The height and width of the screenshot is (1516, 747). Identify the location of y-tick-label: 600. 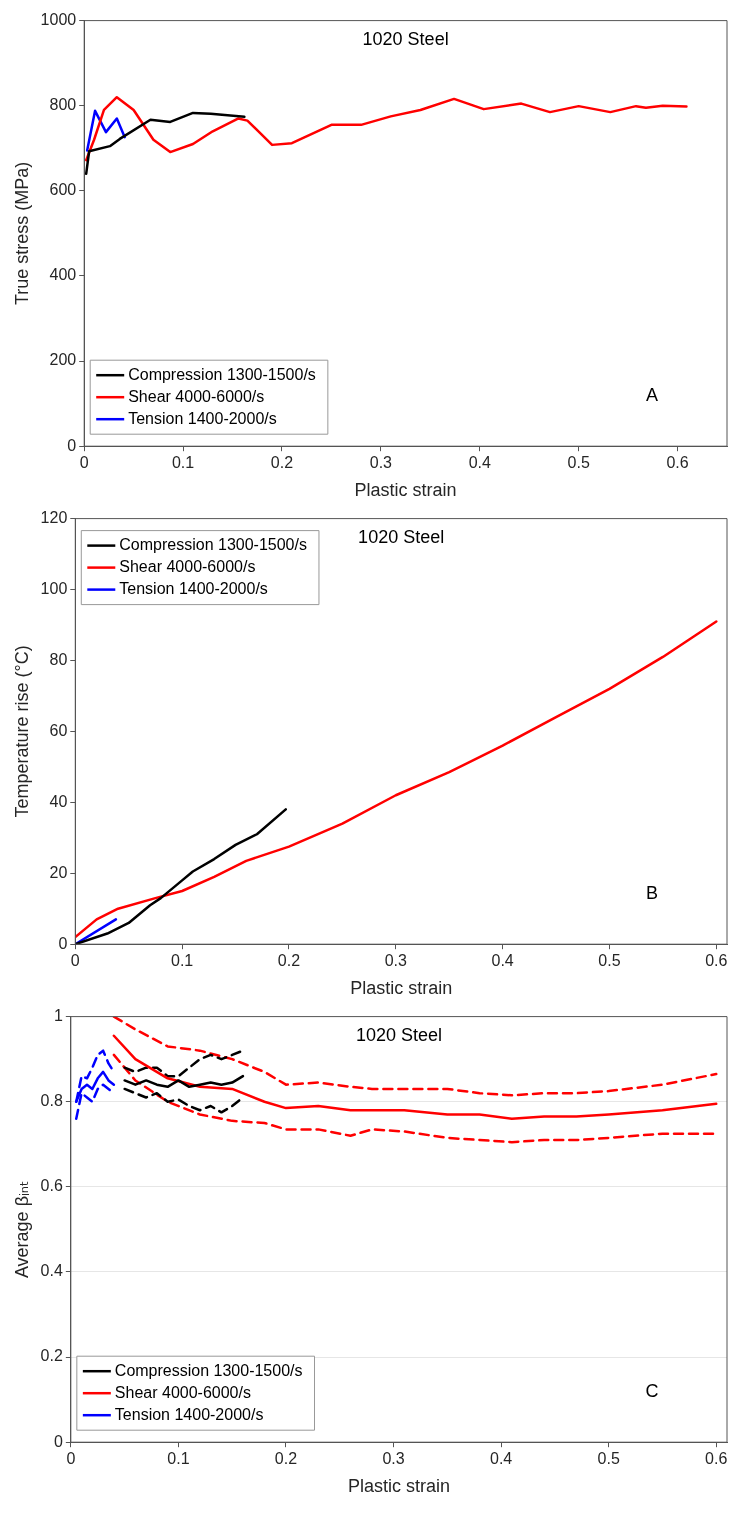
(63, 190).